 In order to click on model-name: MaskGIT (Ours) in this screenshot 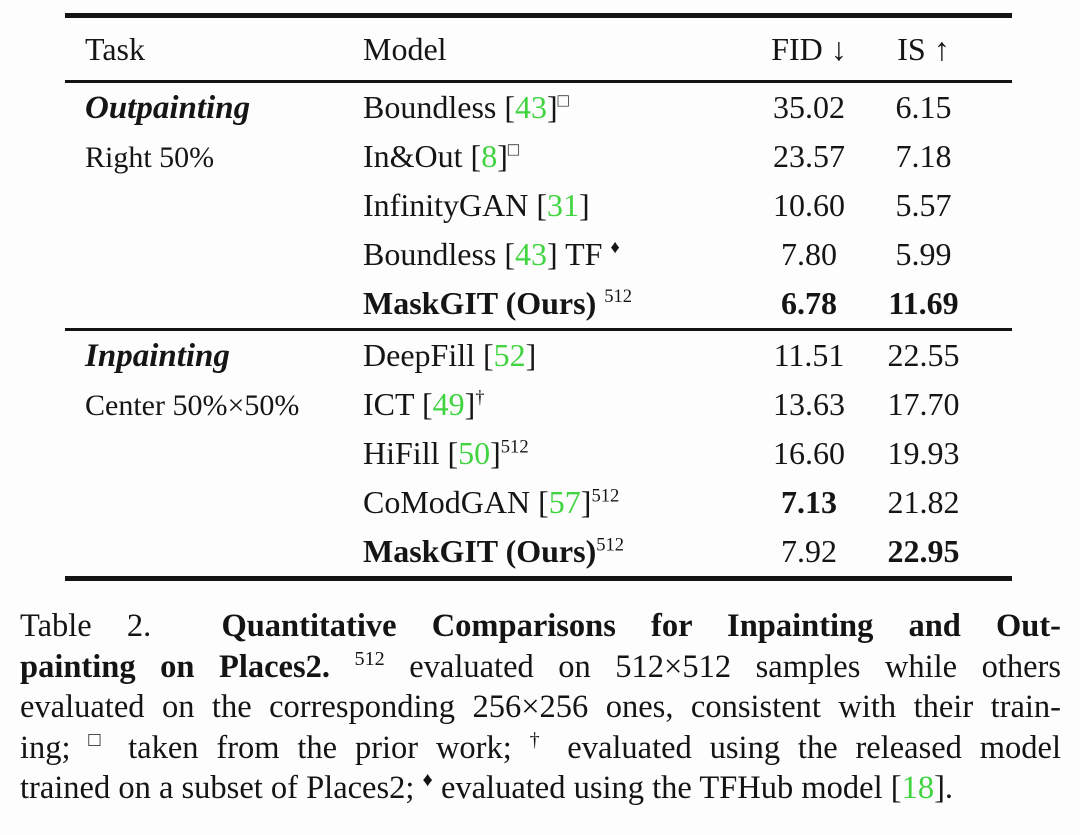, I will do `click(480, 551)`.